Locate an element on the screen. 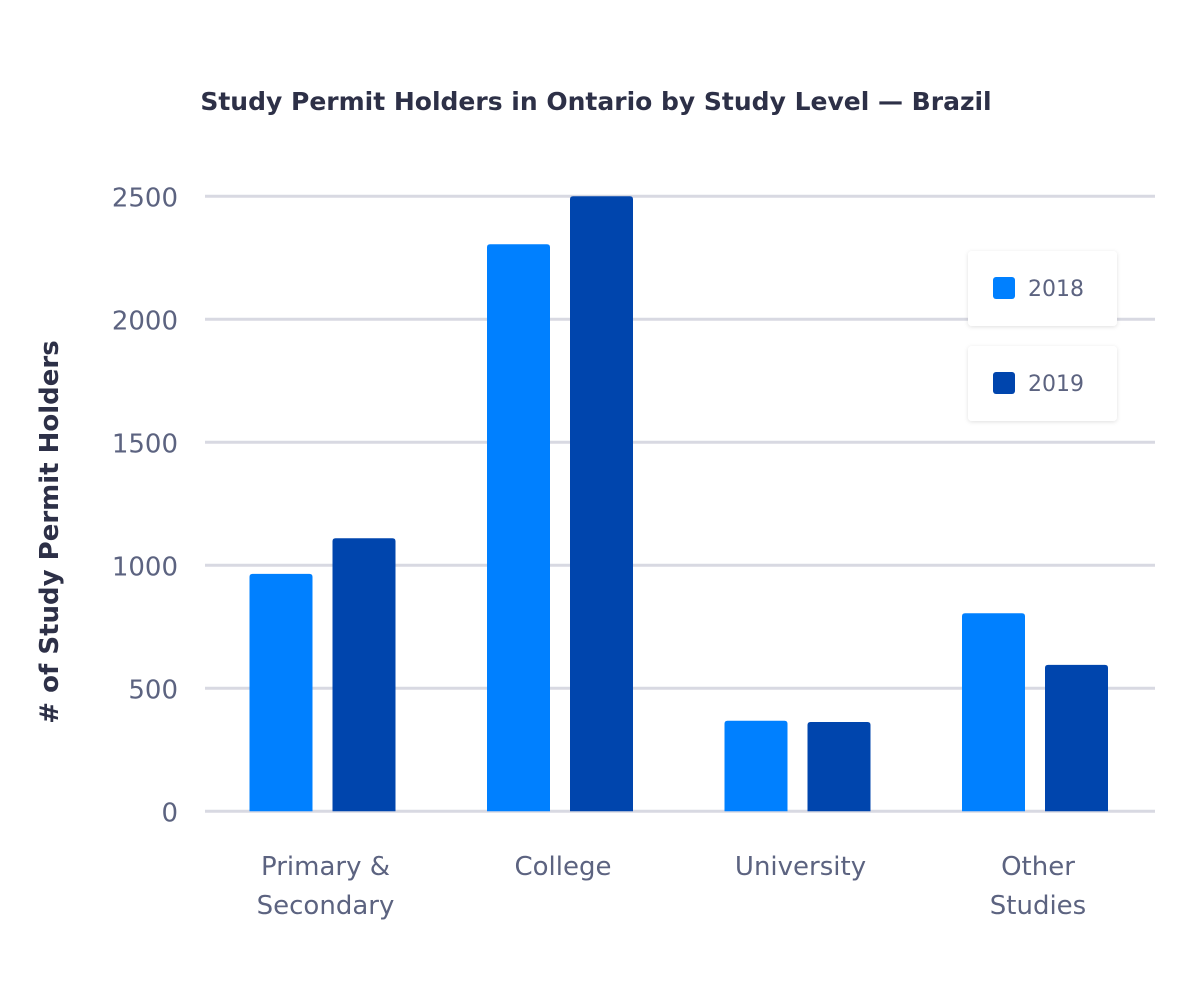  x-tick-label: University is located at coordinates (800, 867).